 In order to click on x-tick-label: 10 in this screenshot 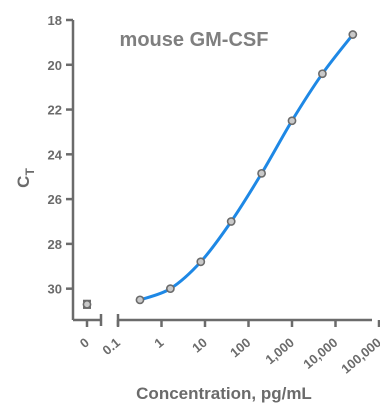, I will do `click(199, 345)`.